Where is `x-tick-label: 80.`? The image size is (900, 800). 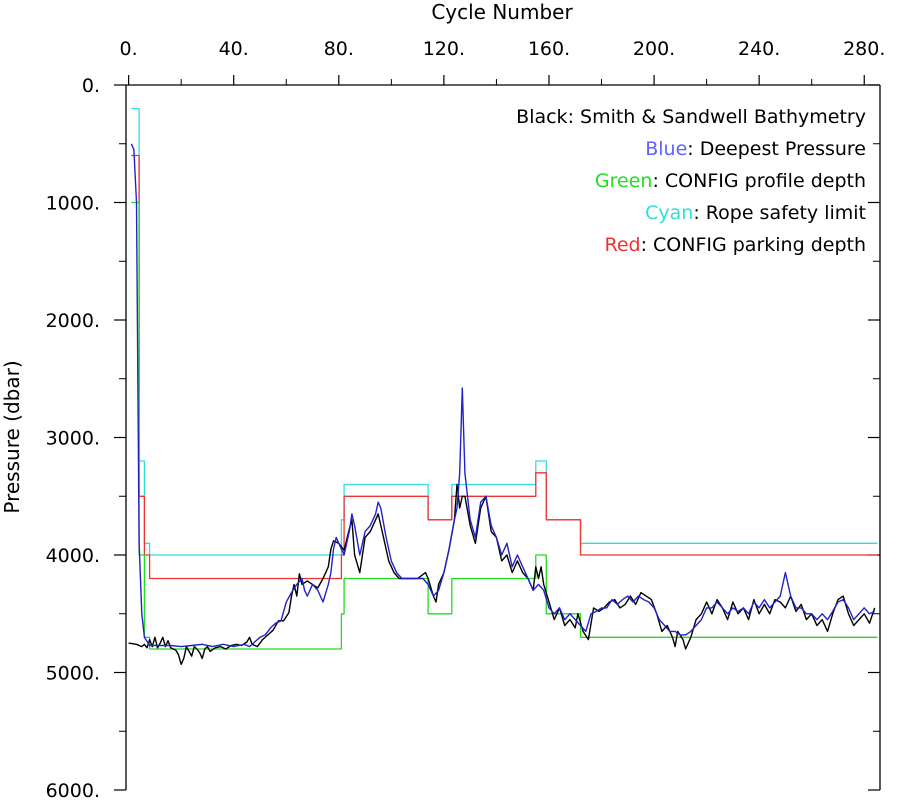
x-tick-label: 80. is located at coordinates (339, 49).